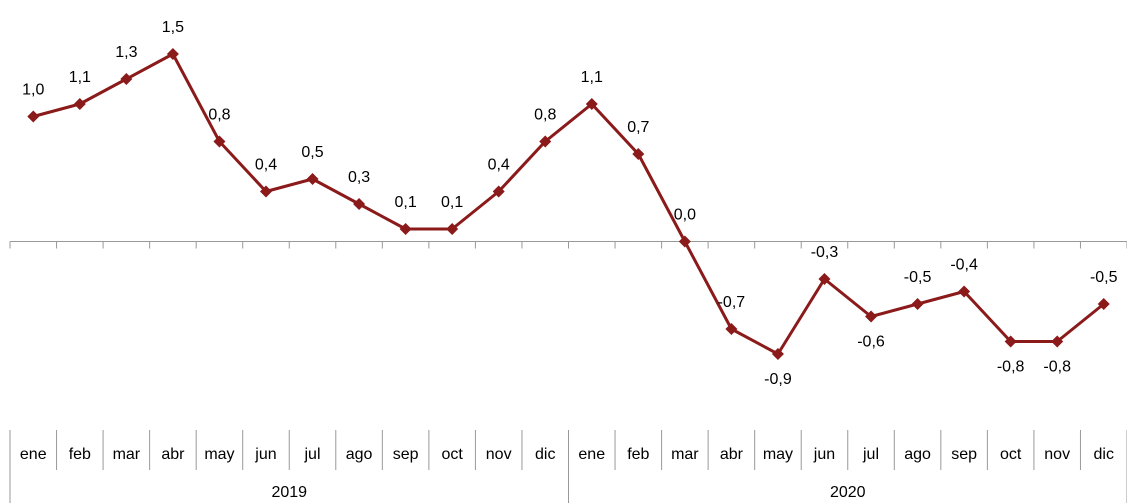 This screenshot has width=1127, height=503. What do you see at coordinates (871, 342) in the screenshot?
I see `data-label: -0,6` at bounding box center [871, 342].